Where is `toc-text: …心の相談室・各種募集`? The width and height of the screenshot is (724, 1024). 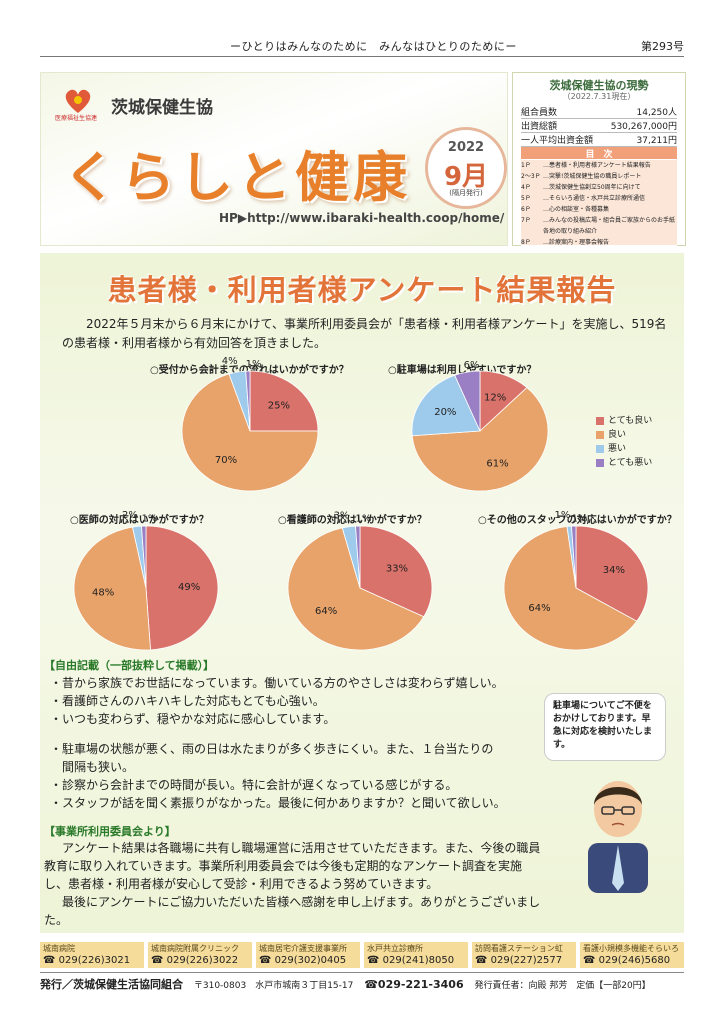
toc-text: …心の相談室・各種募集 is located at coordinates (576, 209).